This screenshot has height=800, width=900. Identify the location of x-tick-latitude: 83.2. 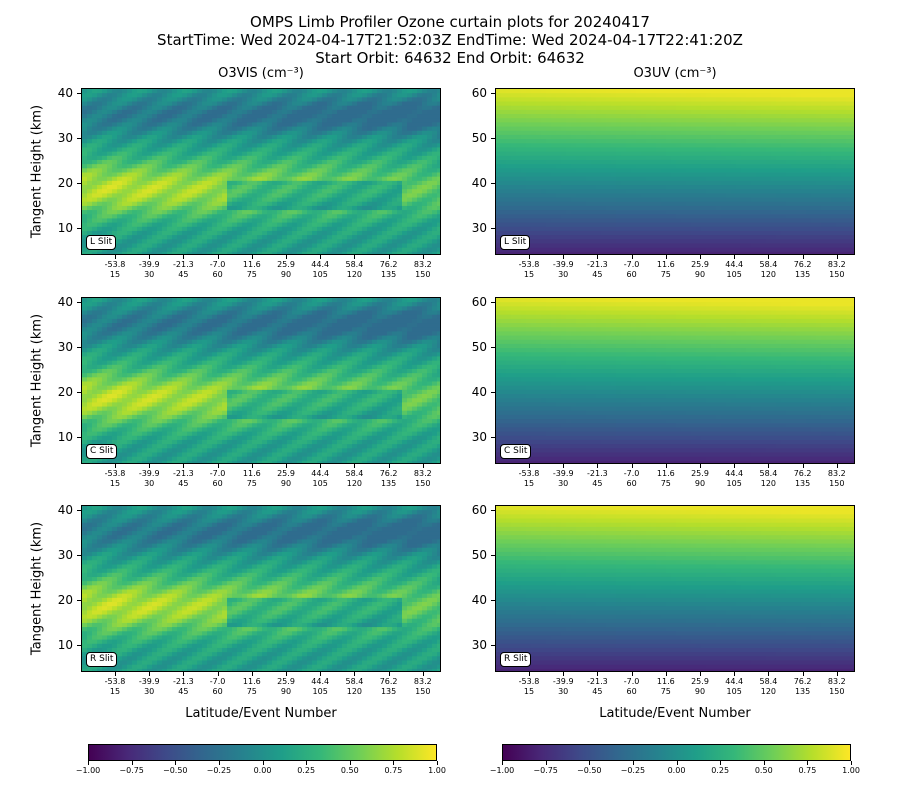
(836, 264).